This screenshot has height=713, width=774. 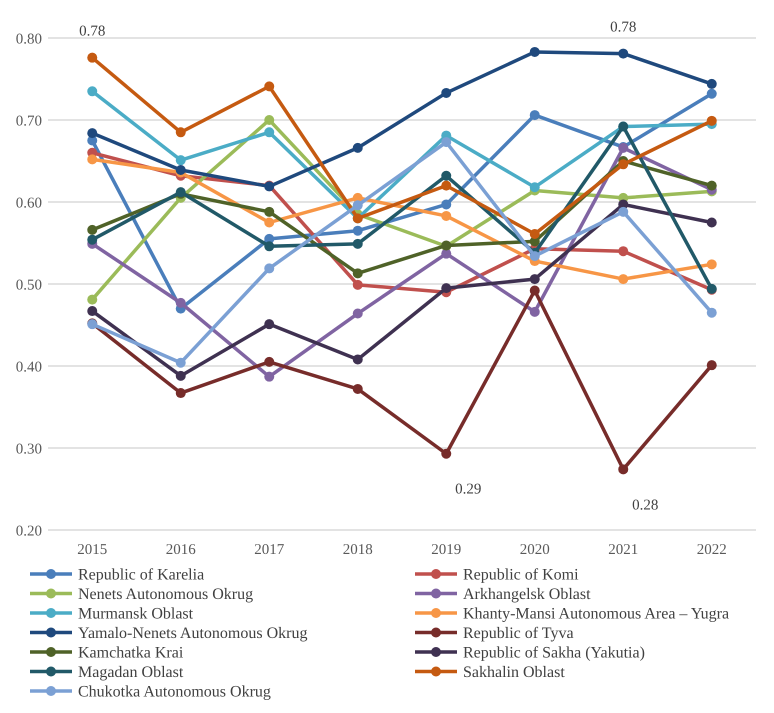 What do you see at coordinates (193, 633) in the screenshot?
I see `legend-label: Yamalo-Nenets Autonomous Okrug` at bounding box center [193, 633].